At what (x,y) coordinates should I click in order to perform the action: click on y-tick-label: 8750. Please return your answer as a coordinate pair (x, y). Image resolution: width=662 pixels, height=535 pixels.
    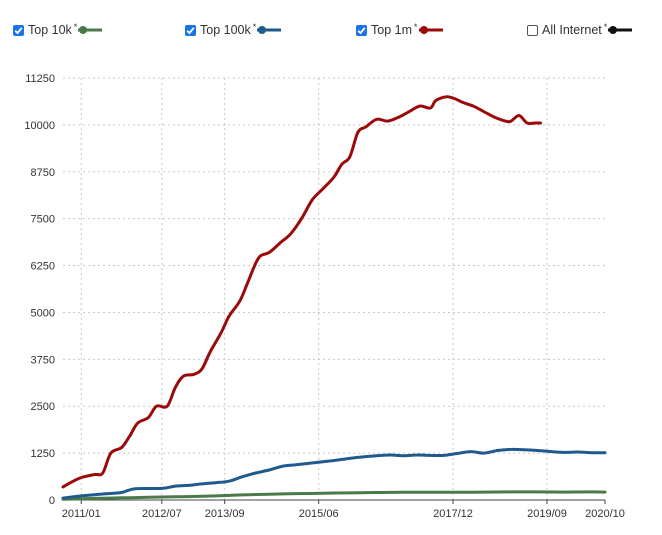
    Looking at the image, I should click on (43, 173).